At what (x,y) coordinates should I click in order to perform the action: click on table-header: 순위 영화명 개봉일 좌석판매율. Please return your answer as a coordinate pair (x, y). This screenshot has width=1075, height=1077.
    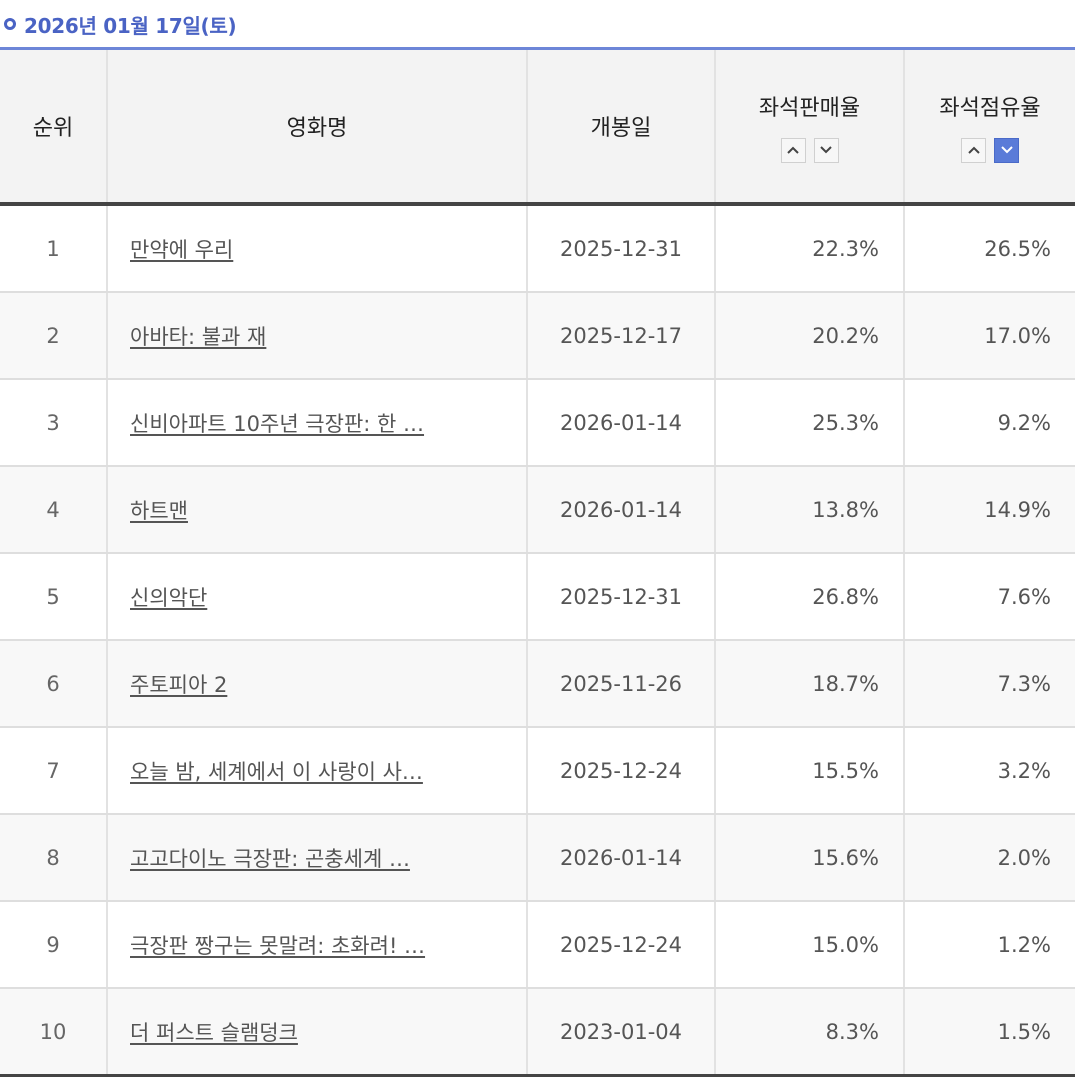
    Looking at the image, I should click on (537, 128).